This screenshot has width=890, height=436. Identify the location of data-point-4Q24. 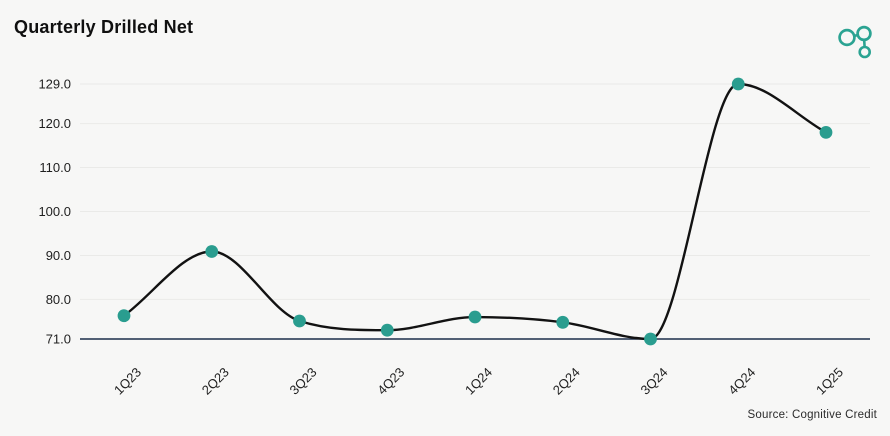
(738, 84).